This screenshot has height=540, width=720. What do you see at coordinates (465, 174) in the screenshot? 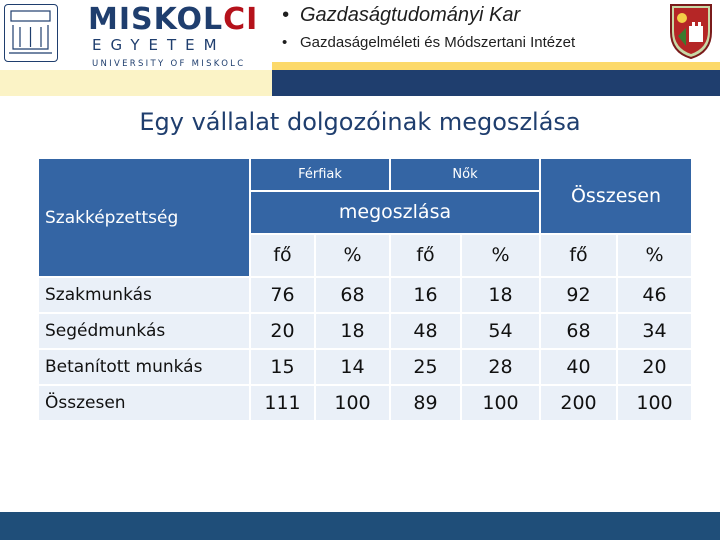
I see `table-header-women: Nők` at bounding box center [465, 174].